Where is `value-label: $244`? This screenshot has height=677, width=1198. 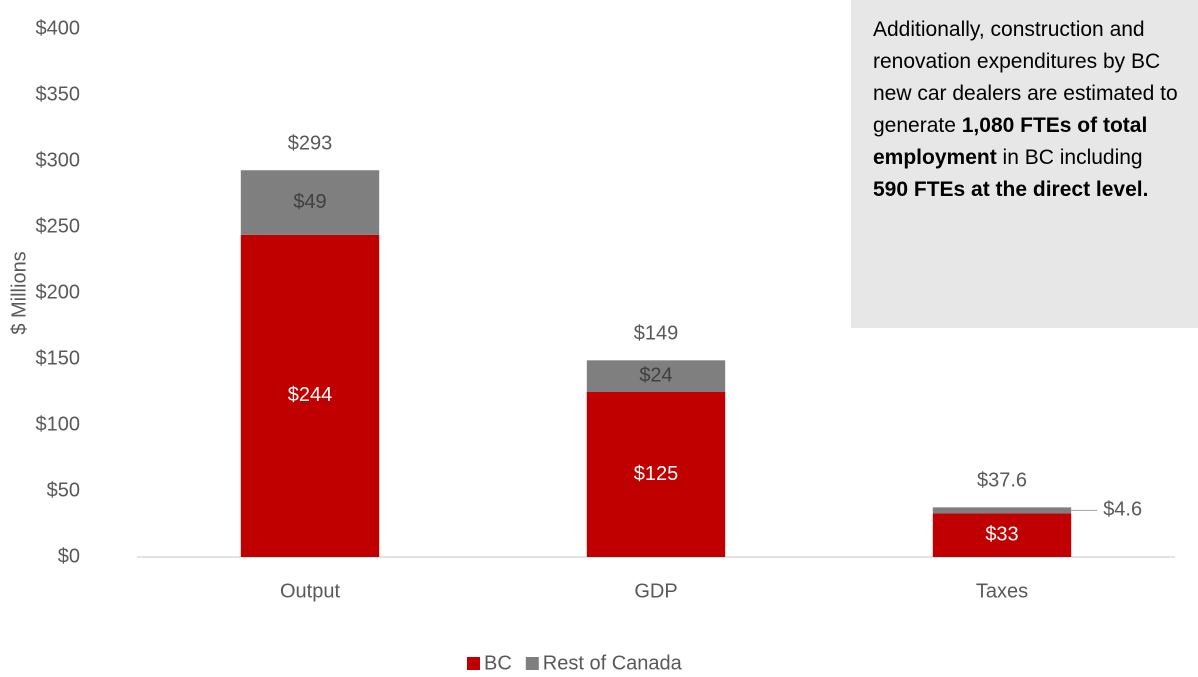 value-label: $244 is located at coordinates (310, 395).